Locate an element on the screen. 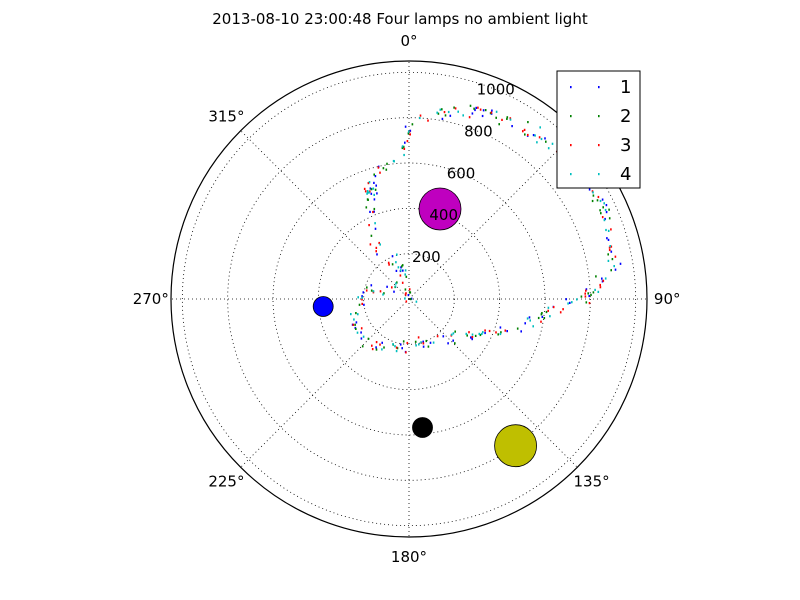  lamp-markers is located at coordinates (424, 327).